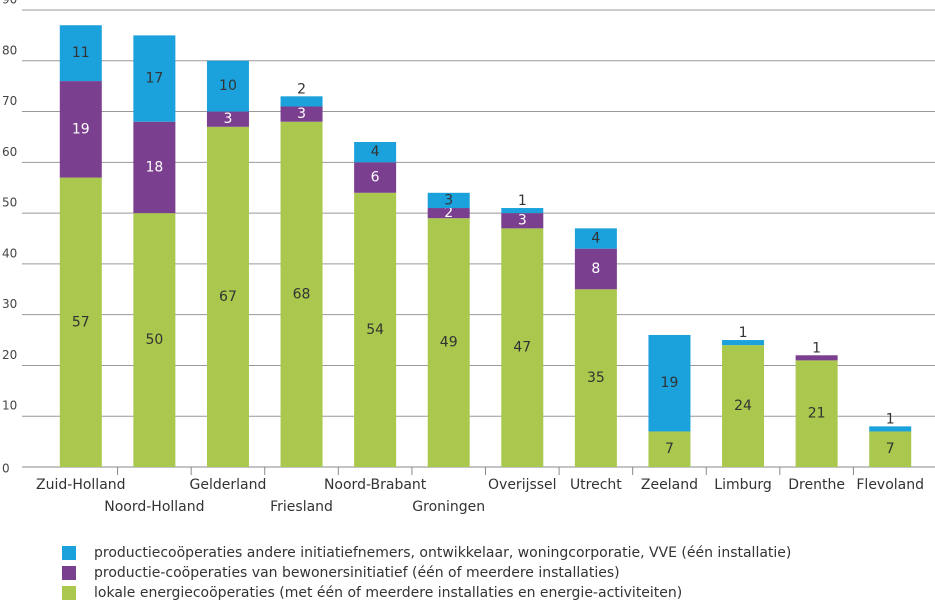  I want to click on data-label: 17, so click(154, 79).